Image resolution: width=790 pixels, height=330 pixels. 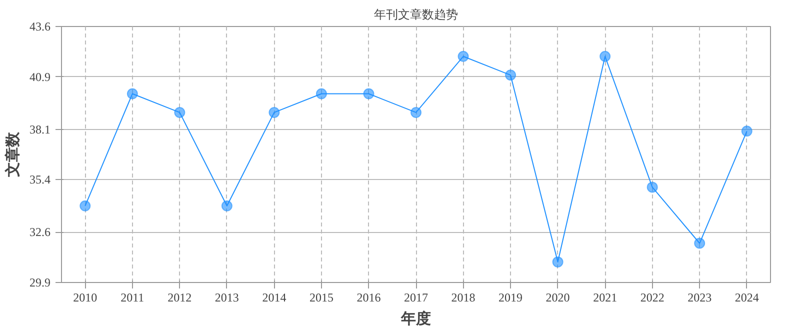 I want to click on y-tick-label: 32.6, so click(x=40, y=232).